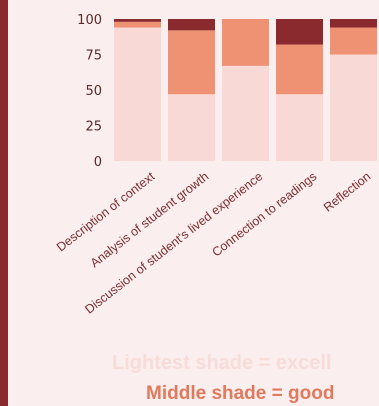 This screenshot has height=406, width=379. Describe the element at coordinates (222, 363) in the screenshot. I see `legend-lightest-shade: Lightest shade = excell` at that location.